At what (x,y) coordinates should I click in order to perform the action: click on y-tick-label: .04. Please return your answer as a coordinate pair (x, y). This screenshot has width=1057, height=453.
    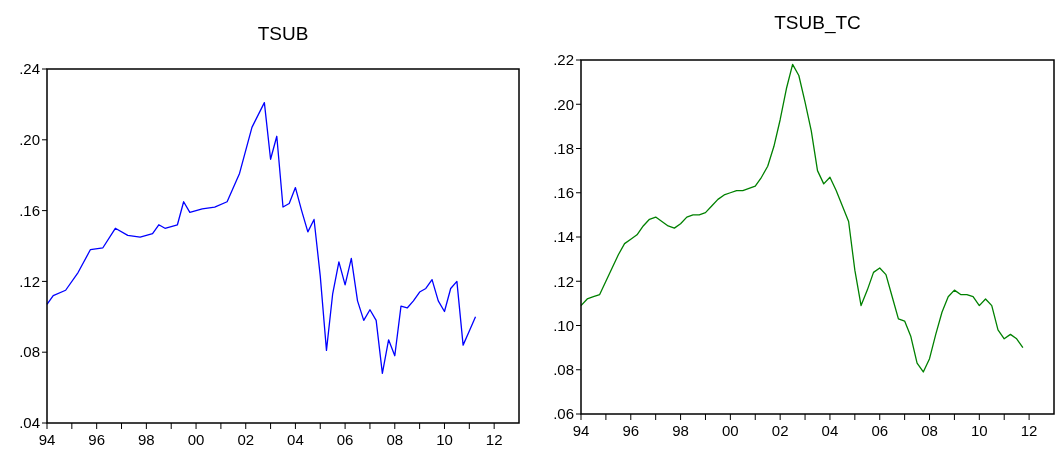
    Looking at the image, I should click on (29, 423).